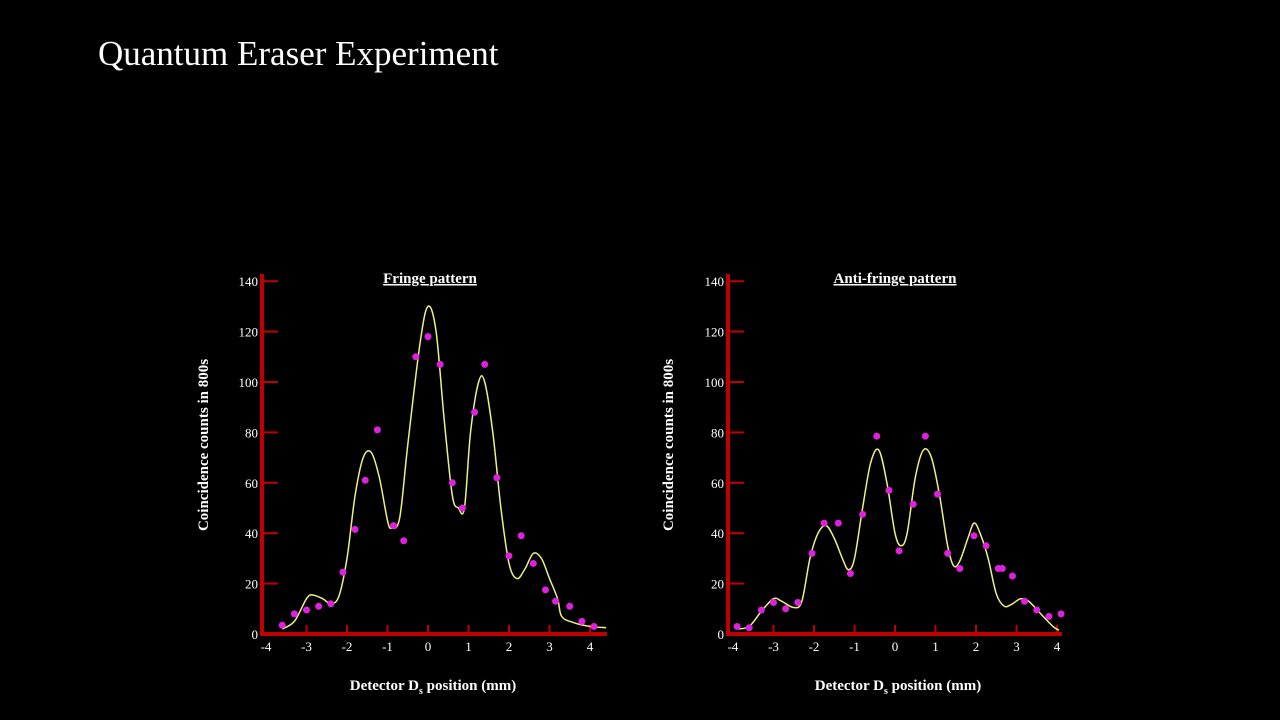  I want to click on slide-title: Quantum Eraser Experiment, so click(298, 53).